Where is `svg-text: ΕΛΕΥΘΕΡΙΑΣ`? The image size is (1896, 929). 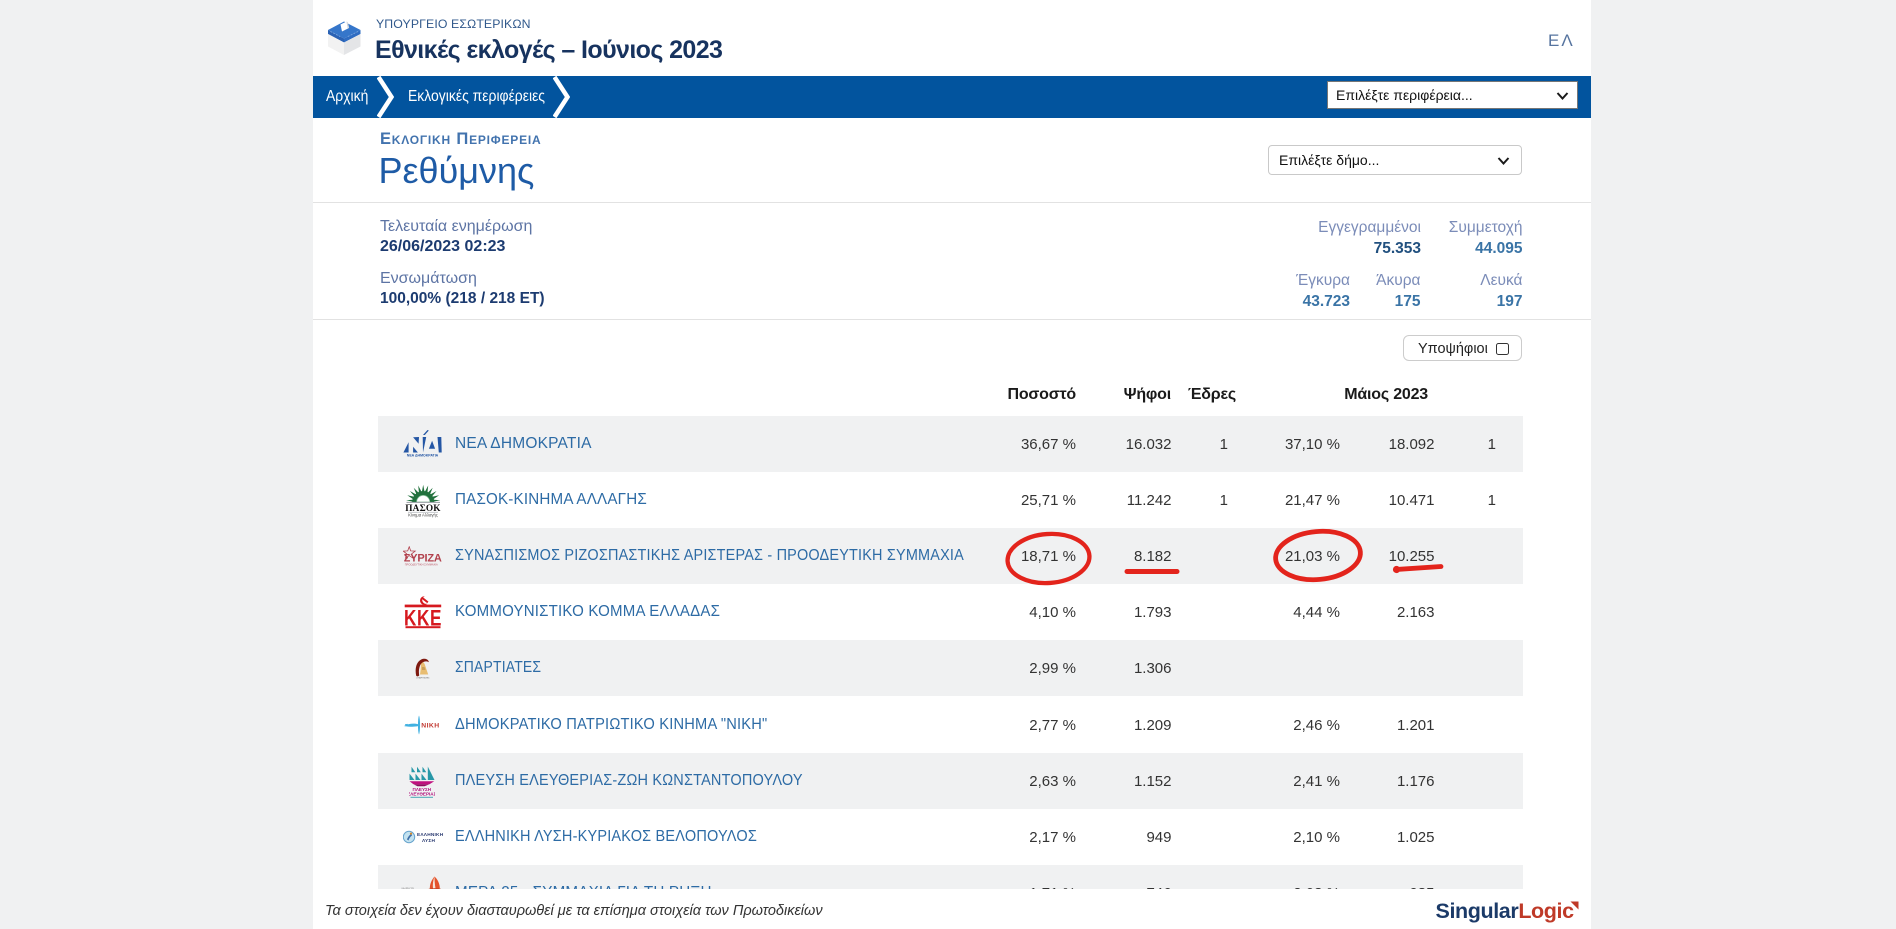 svg-text: ΕΛΕΥΘΕΡΙΑΣ is located at coordinates (422, 793).